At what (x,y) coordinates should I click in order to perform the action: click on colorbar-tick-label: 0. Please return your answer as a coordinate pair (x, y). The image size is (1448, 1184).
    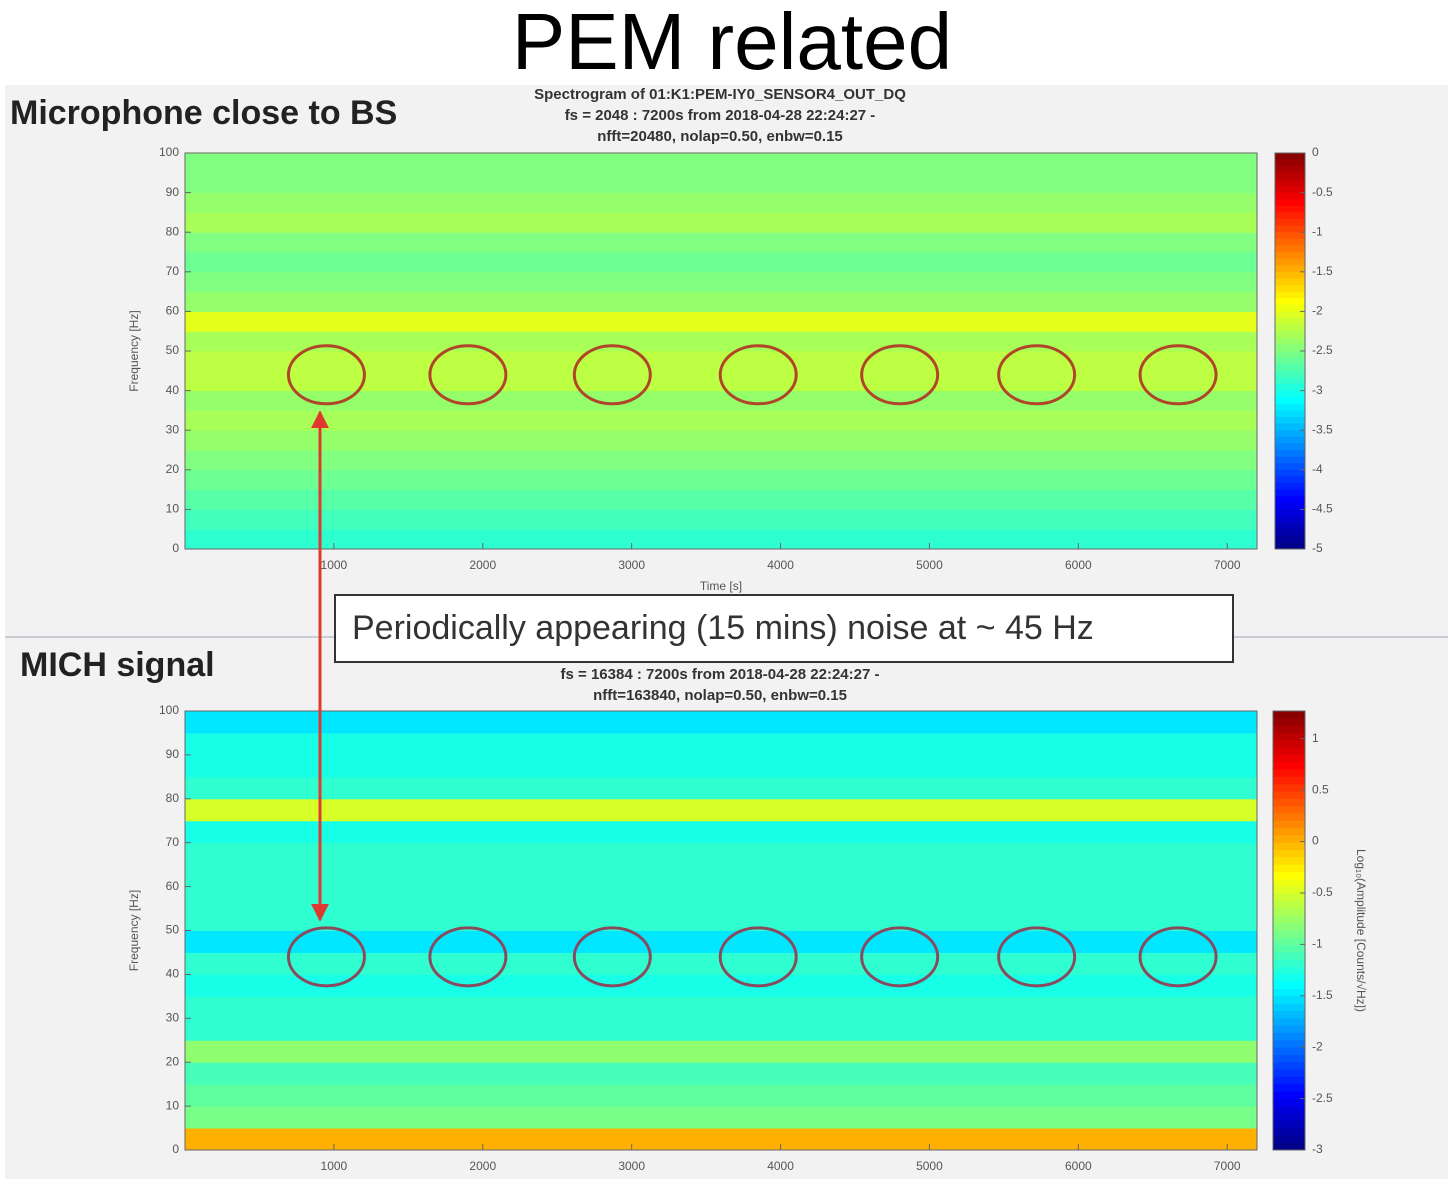
    Looking at the image, I should click on (1315, 841).